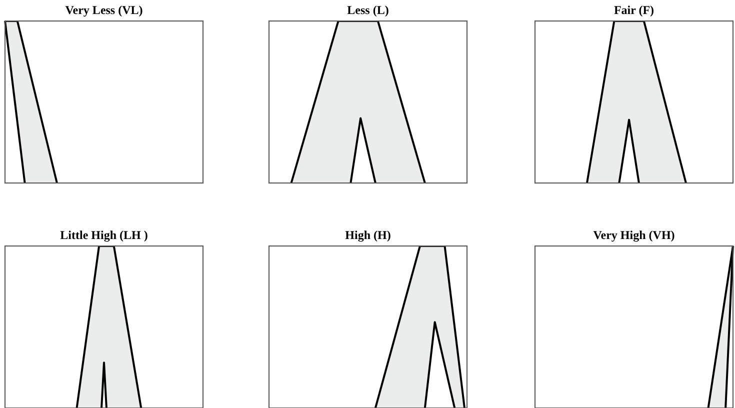  What do you see at coordinates (634, 235) in the screenshot?
I see `chart-title: Very High (VH)` at bounding box center [634, 235].